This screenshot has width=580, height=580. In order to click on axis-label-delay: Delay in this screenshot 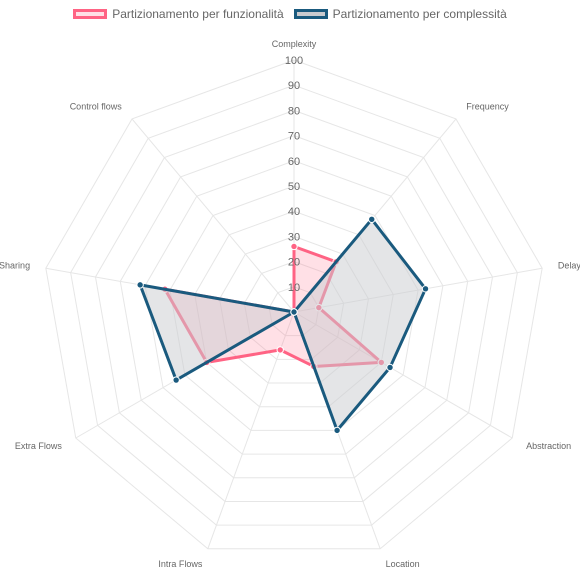, I will do `click(569, 265)`.